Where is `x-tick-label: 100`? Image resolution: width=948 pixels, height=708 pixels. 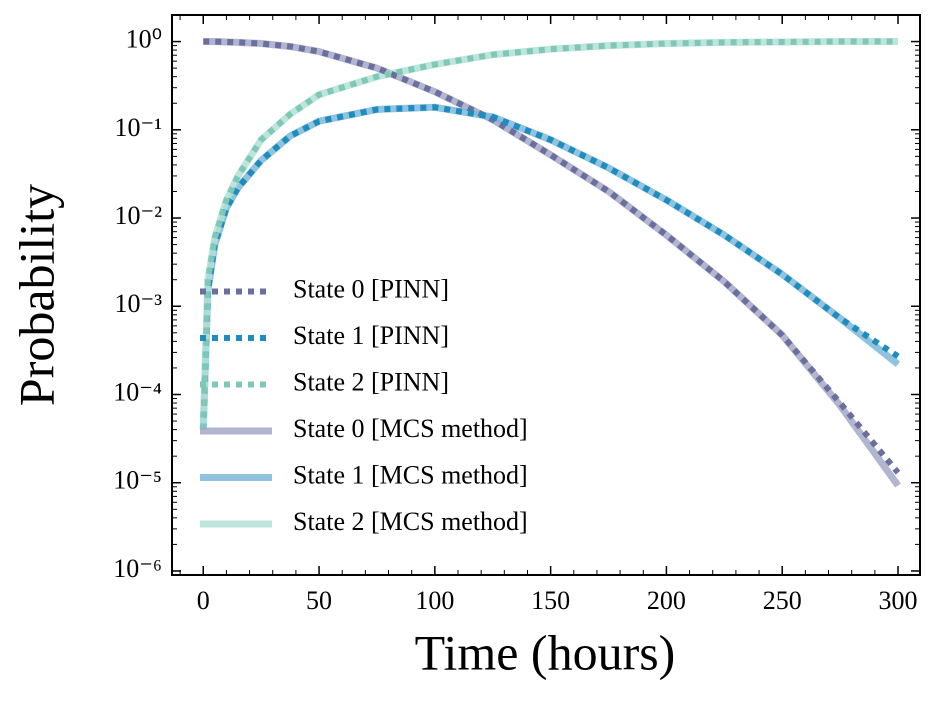 x-tick-label: 100 is located at coordinates (434, 600).